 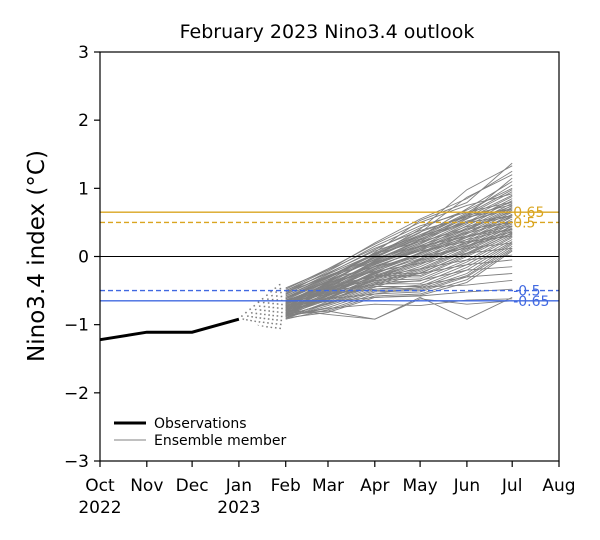 What do you see at coordinates (238, 508) in the screenshot?
I see `x-tick-year-label: 2023` at bounding box center [238, 508].